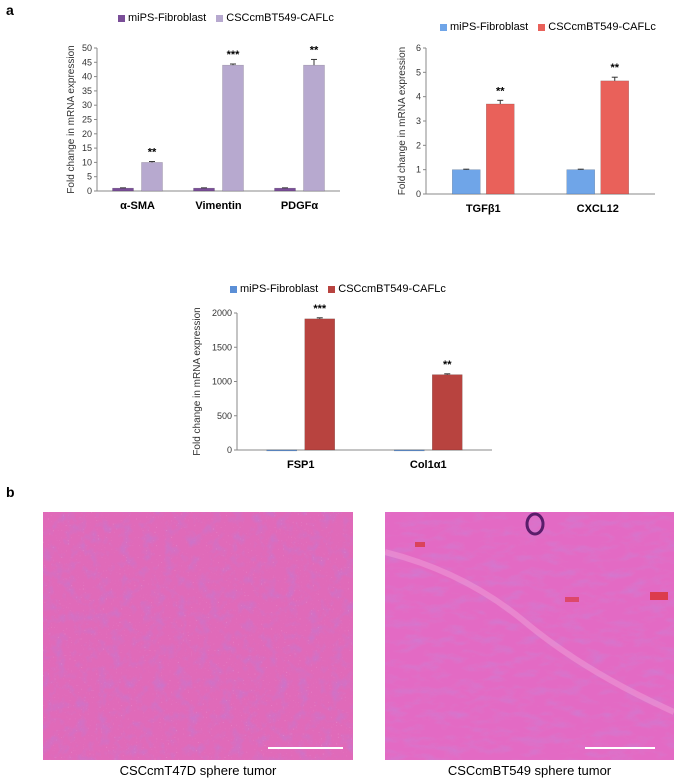 This screenshot has width=675, height=781. I want to click on y-tick-label: 2000, so click(222, 313).